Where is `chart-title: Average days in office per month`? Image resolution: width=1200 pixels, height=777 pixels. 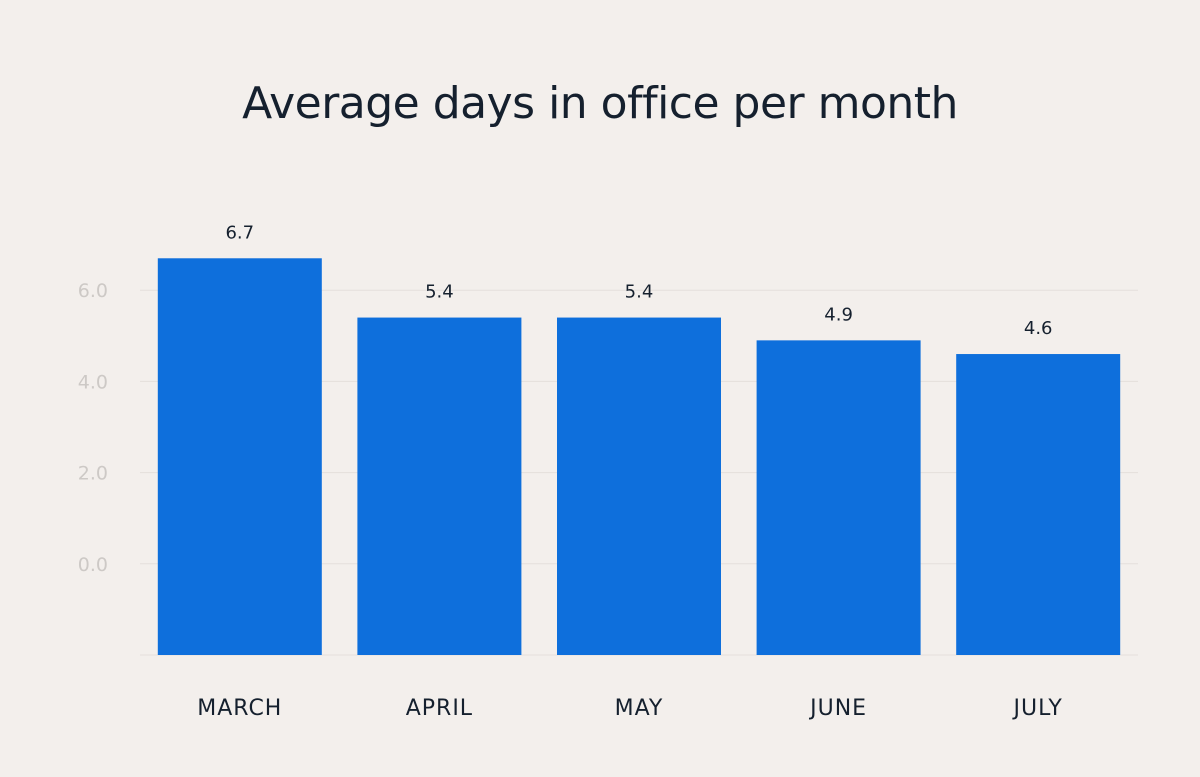
chart-title: Average days in office per month is located at coordinates (600, 103).